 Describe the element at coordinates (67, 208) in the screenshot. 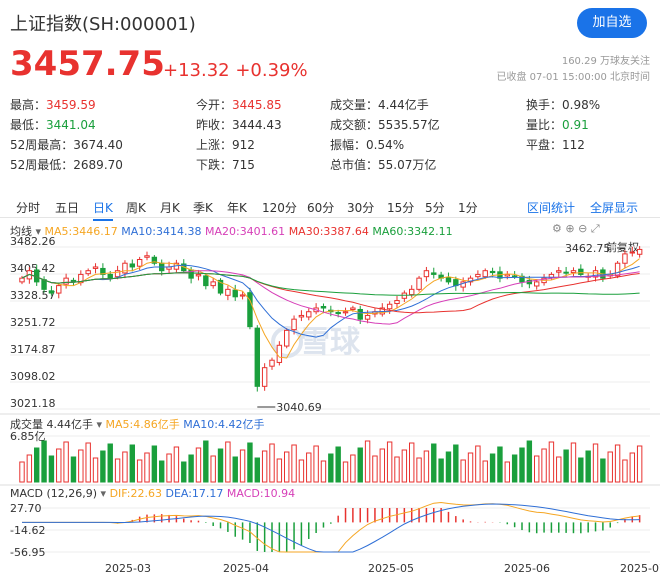

I see `tab-1: 五日` at that location.